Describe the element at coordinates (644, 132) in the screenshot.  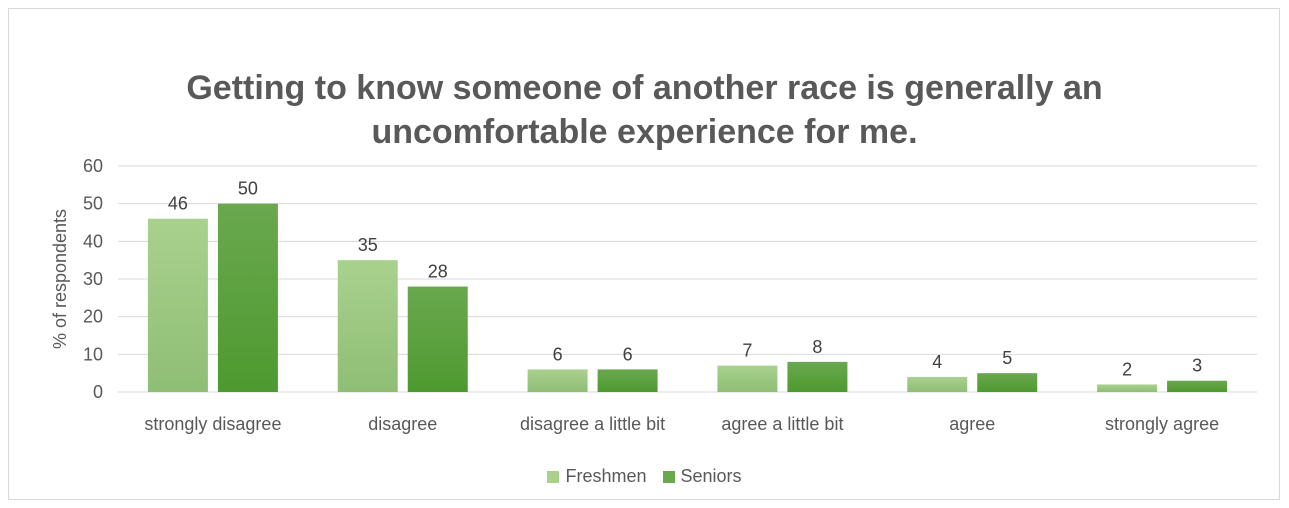
I see `chart-title-line-2: uncomfortable experience for me.` at that location.